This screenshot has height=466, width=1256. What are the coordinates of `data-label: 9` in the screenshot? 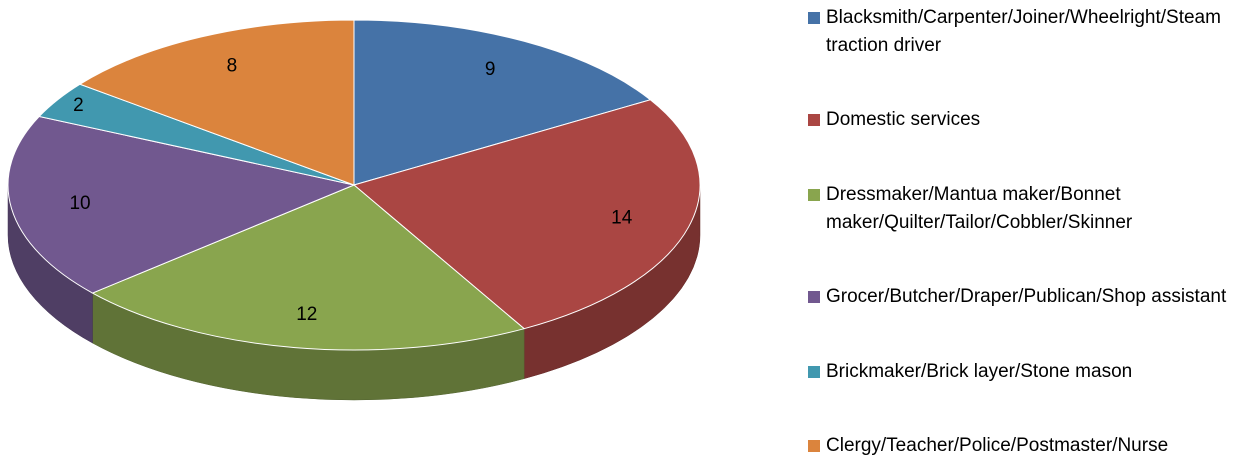 It's located at (490, 69).